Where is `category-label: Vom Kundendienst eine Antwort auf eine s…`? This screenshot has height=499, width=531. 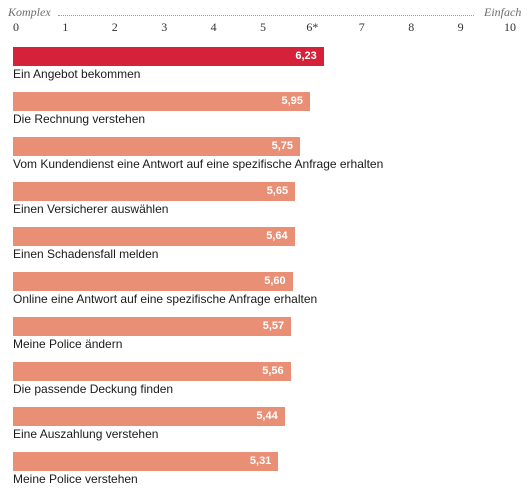
category-label: Vom Kundendienst eine Antwort auf eine s… is located at coordinates (198, 164).